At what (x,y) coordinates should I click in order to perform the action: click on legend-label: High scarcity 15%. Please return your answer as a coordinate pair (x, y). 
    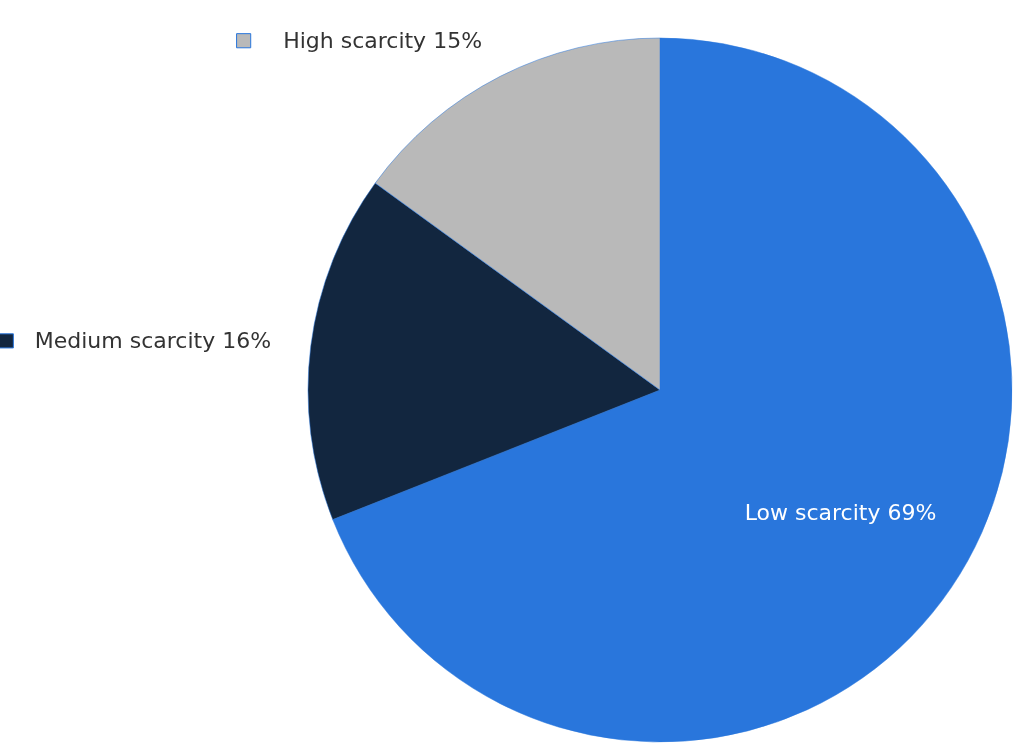
    Looking at the image, I should click on (383, 40).